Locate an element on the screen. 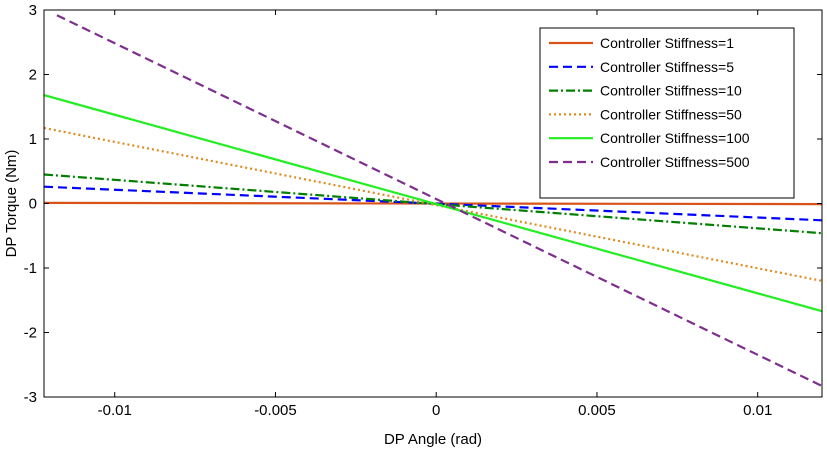  y-tick-label: -3 is located at coordinates (30, 397).